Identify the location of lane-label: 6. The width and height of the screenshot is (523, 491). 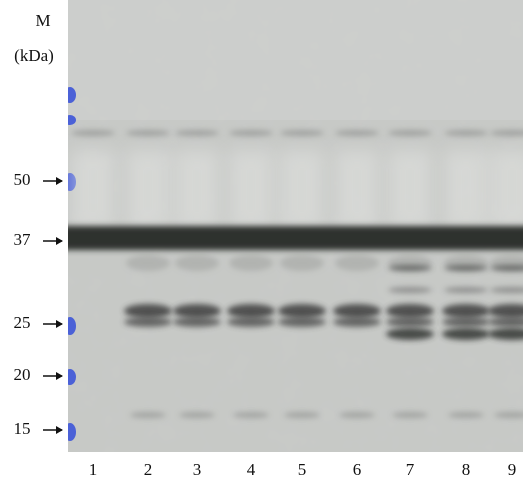
(357, 469).